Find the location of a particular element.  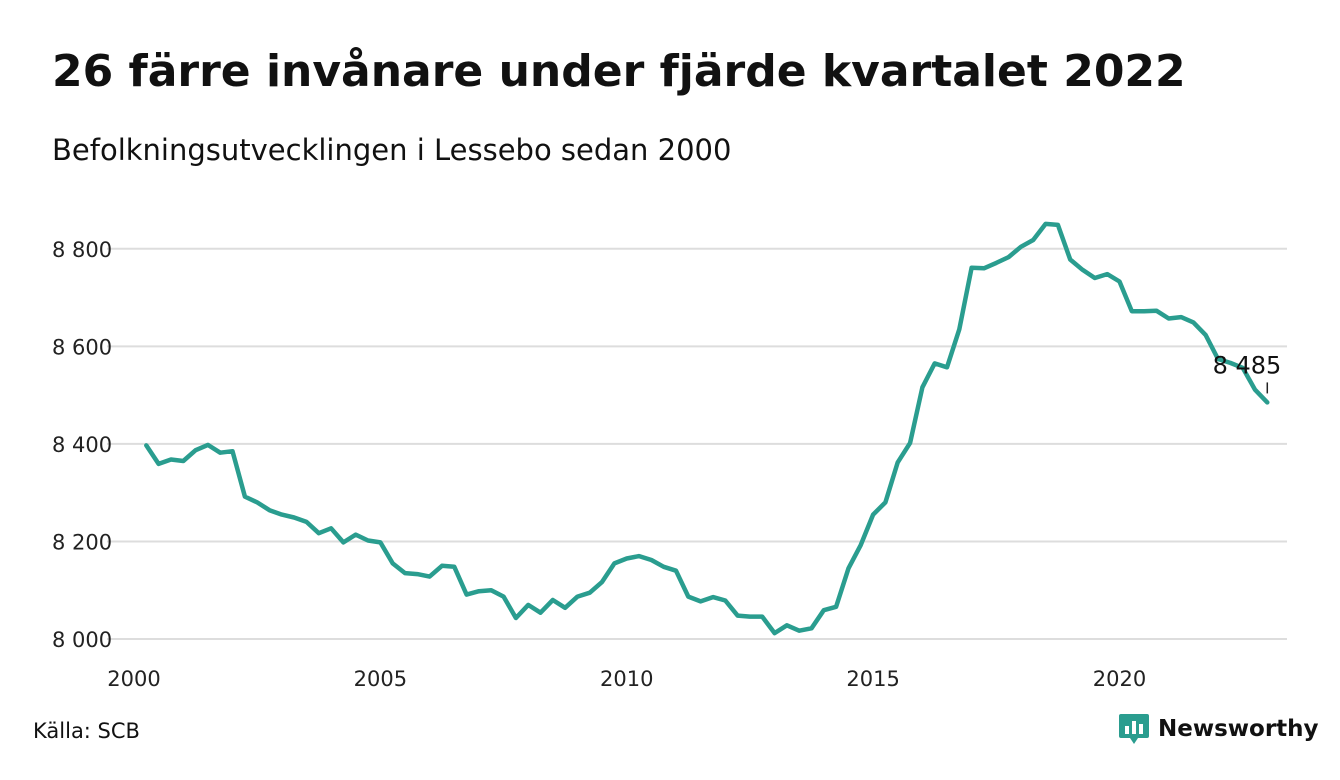

x-tick-label: 2020 is located at coordinates (1119, 679).